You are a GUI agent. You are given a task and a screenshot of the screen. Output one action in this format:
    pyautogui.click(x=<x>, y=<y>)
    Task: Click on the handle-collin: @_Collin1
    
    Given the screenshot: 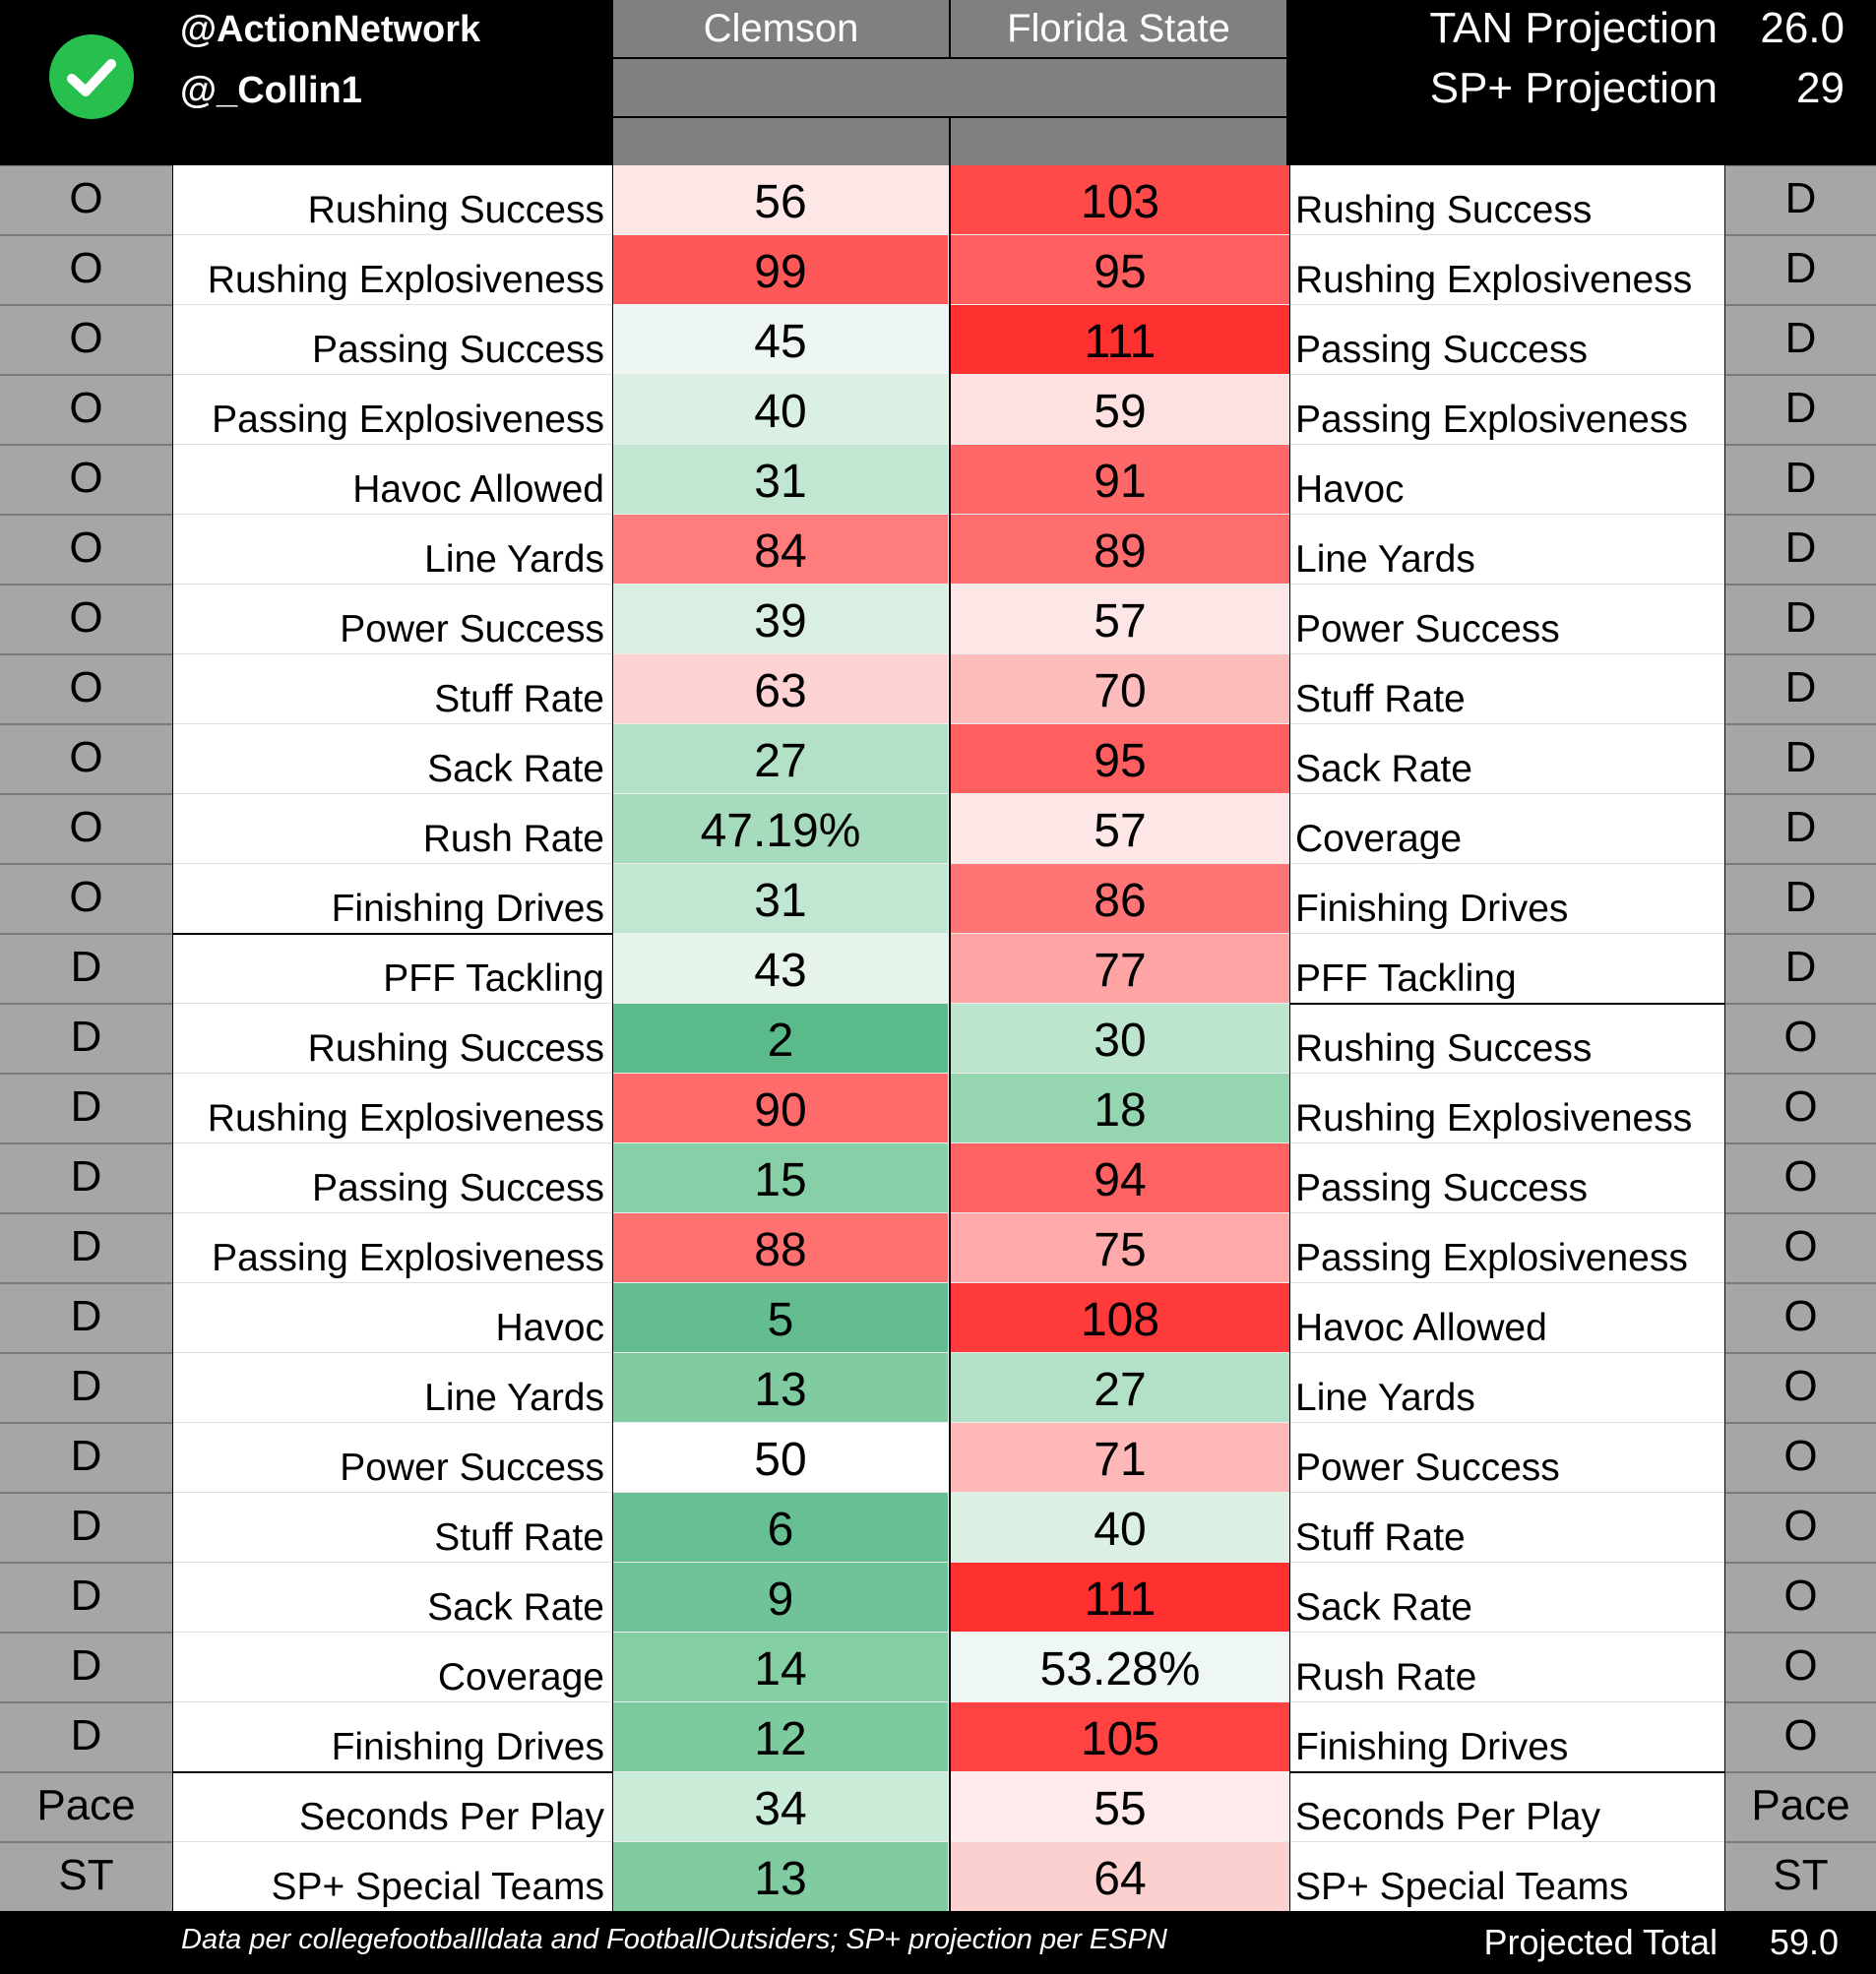 What is the action you would take?
    pyautogui.click(x=271, y=90)
    